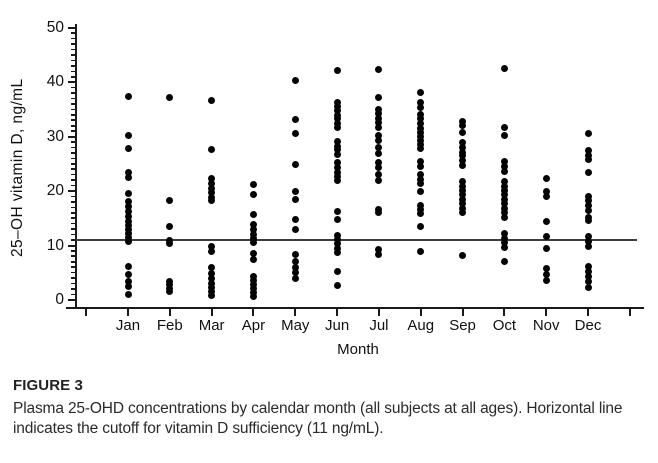 This screenshot has height=463, width=658. I want to click on y-tick-label: 20, so click(55, 191).